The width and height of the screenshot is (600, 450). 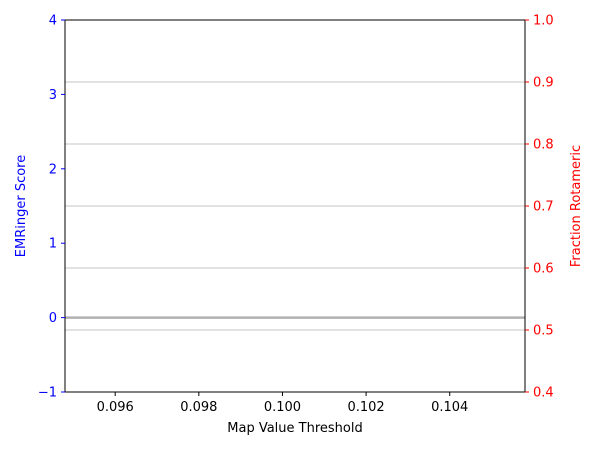 What do you see at coordinates (282, 407) in the screenshot?
I see `x-tick-label: 0.100` at bounding box center [282, 407].